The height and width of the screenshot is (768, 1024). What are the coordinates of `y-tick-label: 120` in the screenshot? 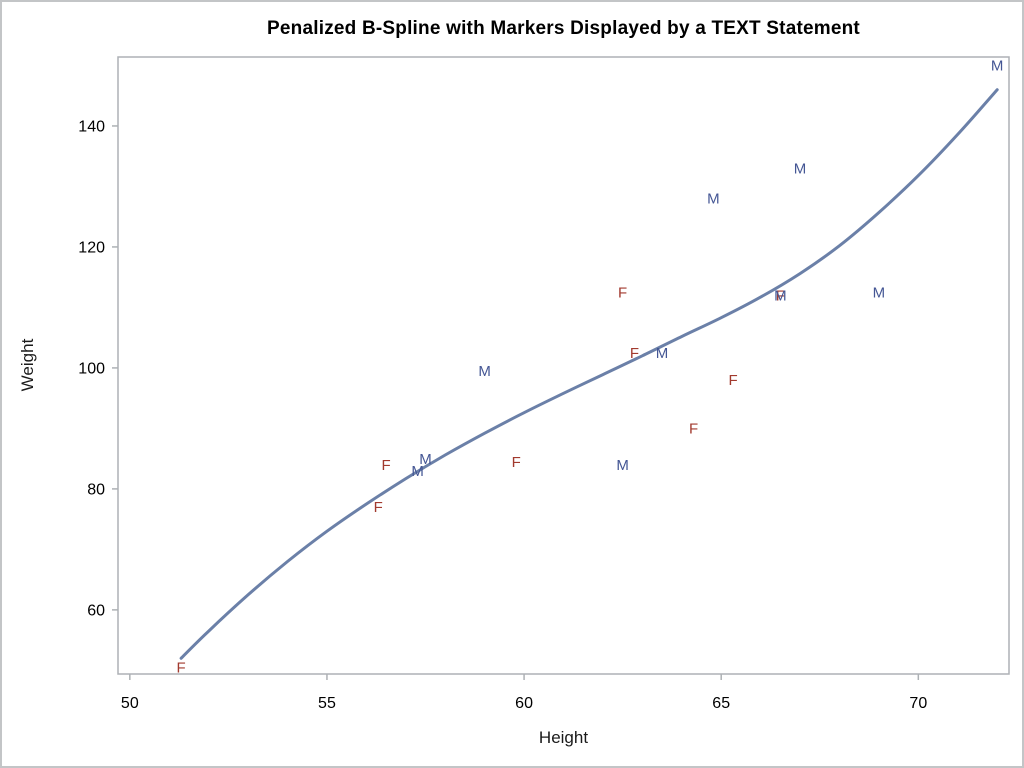 It's located at (91, 247).